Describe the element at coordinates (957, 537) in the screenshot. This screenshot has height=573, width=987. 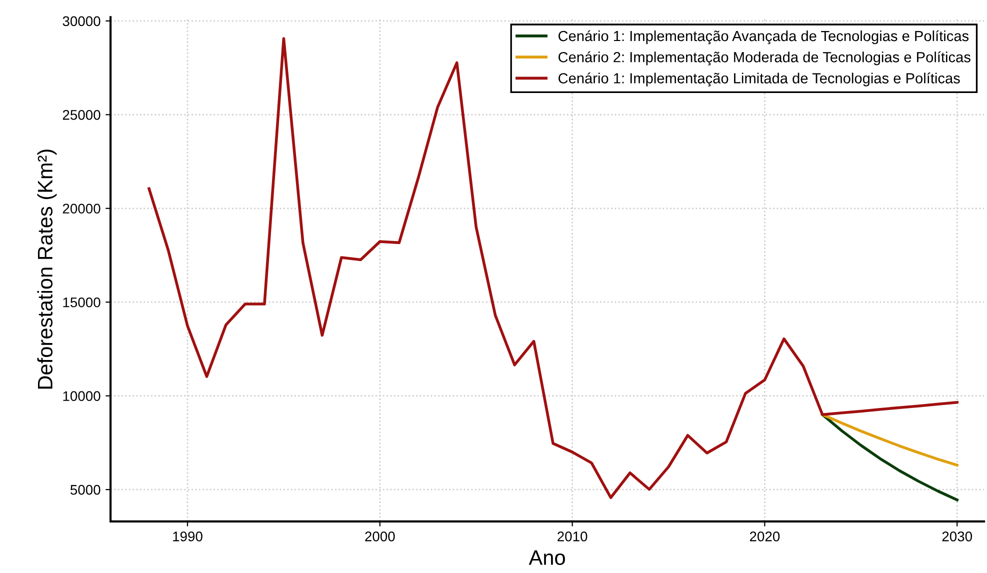
I see `x-tick-label: 2030` at that location.